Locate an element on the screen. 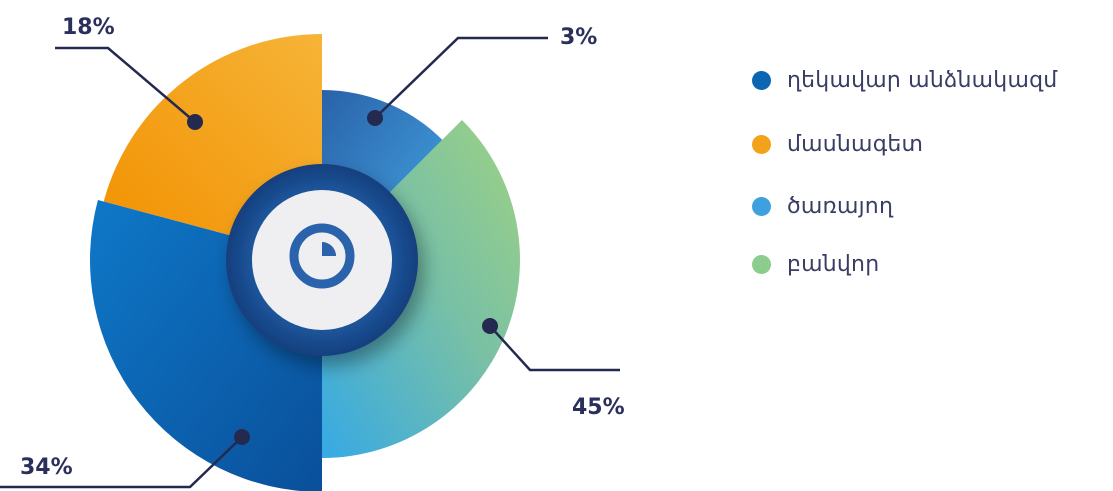 This screenshot has height=491, width=1113. legend-item: մասնագետ is located at coordinates (904, 144).